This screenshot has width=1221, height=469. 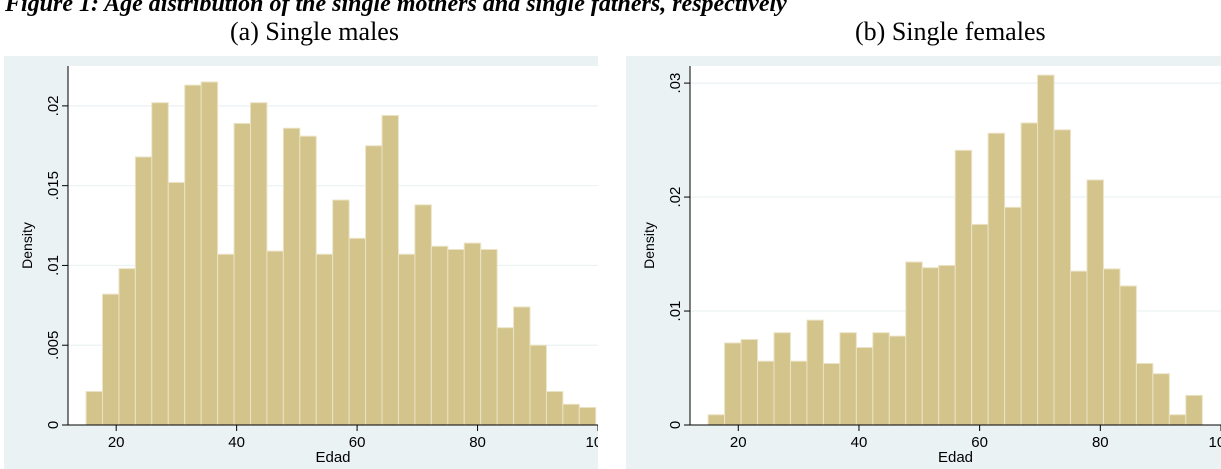 I want to click on y-tick-label: .03, so click(x=675, y=83).